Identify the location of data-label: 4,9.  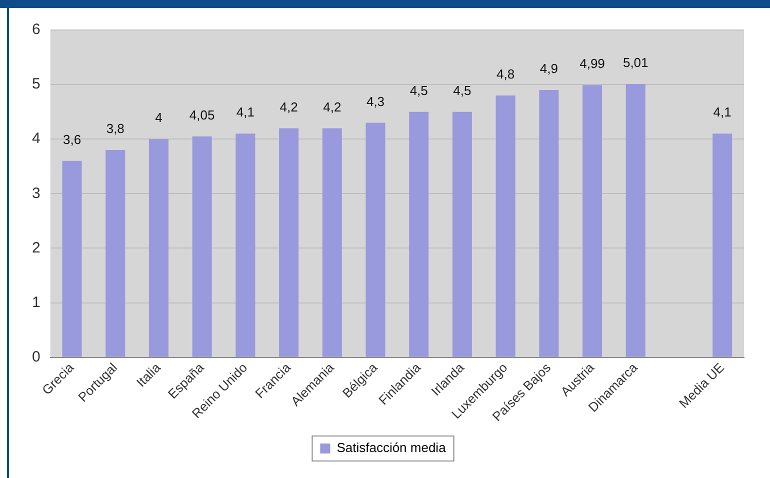
(549, 68).